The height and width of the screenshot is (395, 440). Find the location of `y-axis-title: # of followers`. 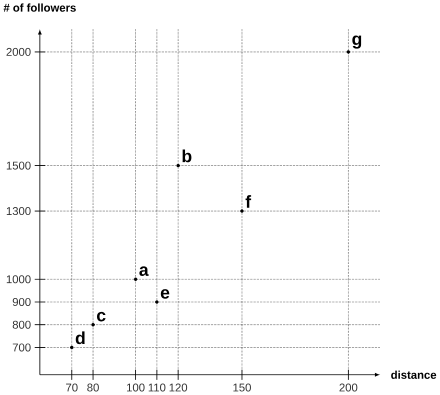

y-axis-title: # of followers is located at coordinates (40, 7).